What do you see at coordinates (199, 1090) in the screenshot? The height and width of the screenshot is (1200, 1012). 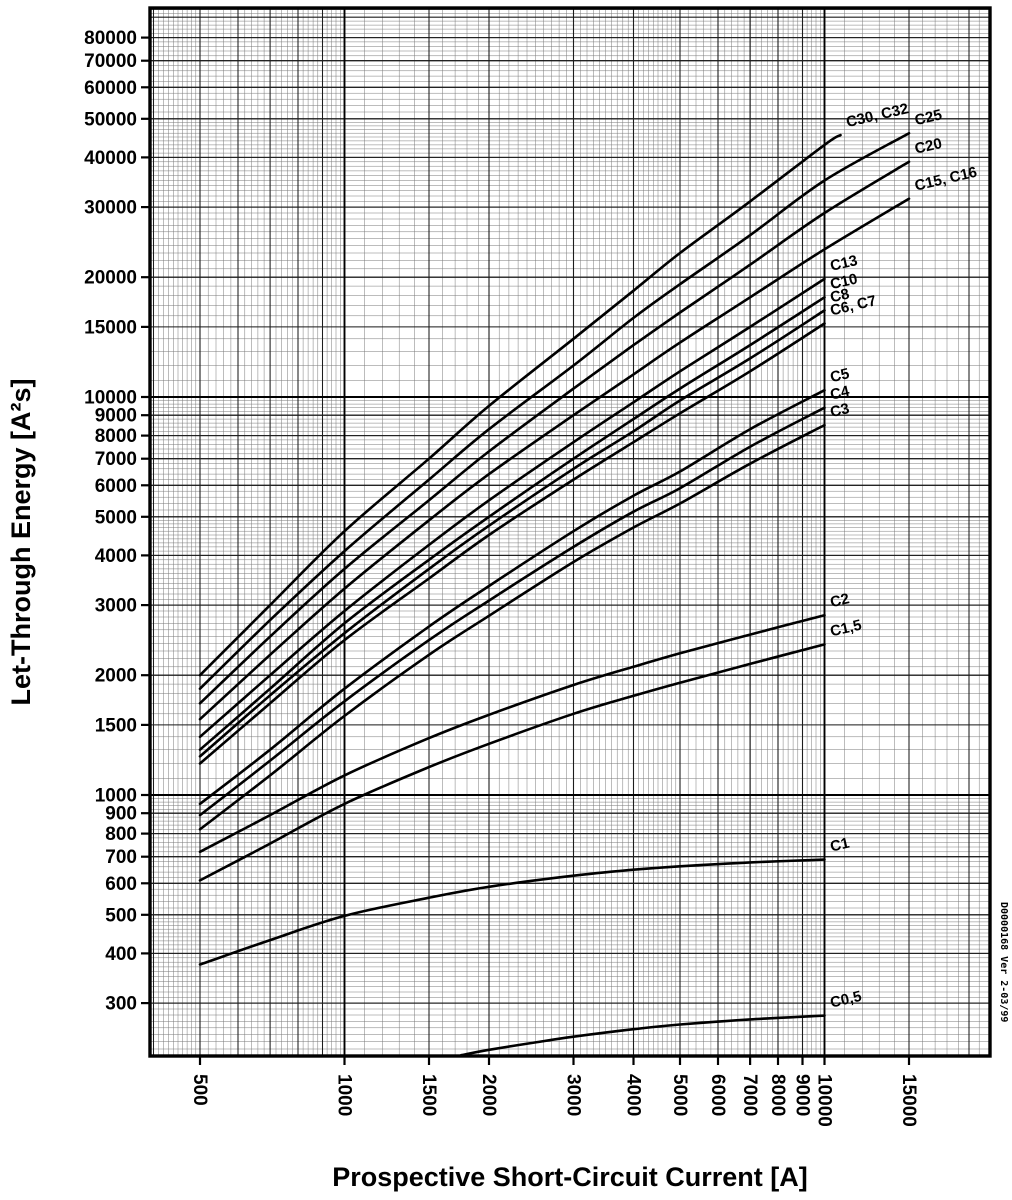 I see `x-tick-label: 500` at bounding box center [199, 1090].